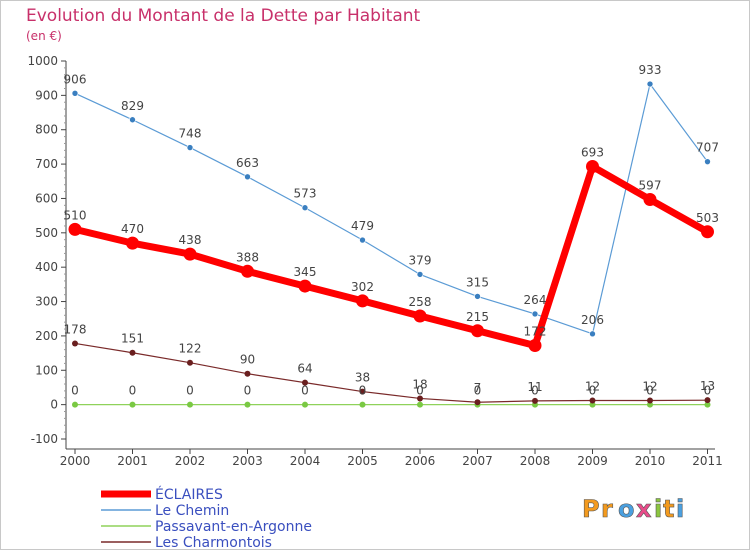 The image size is (750, 550). What do you see at coordinates (592, 320) in the screenshot?
I see `data-label: 206` at bounding box center [592, 320].